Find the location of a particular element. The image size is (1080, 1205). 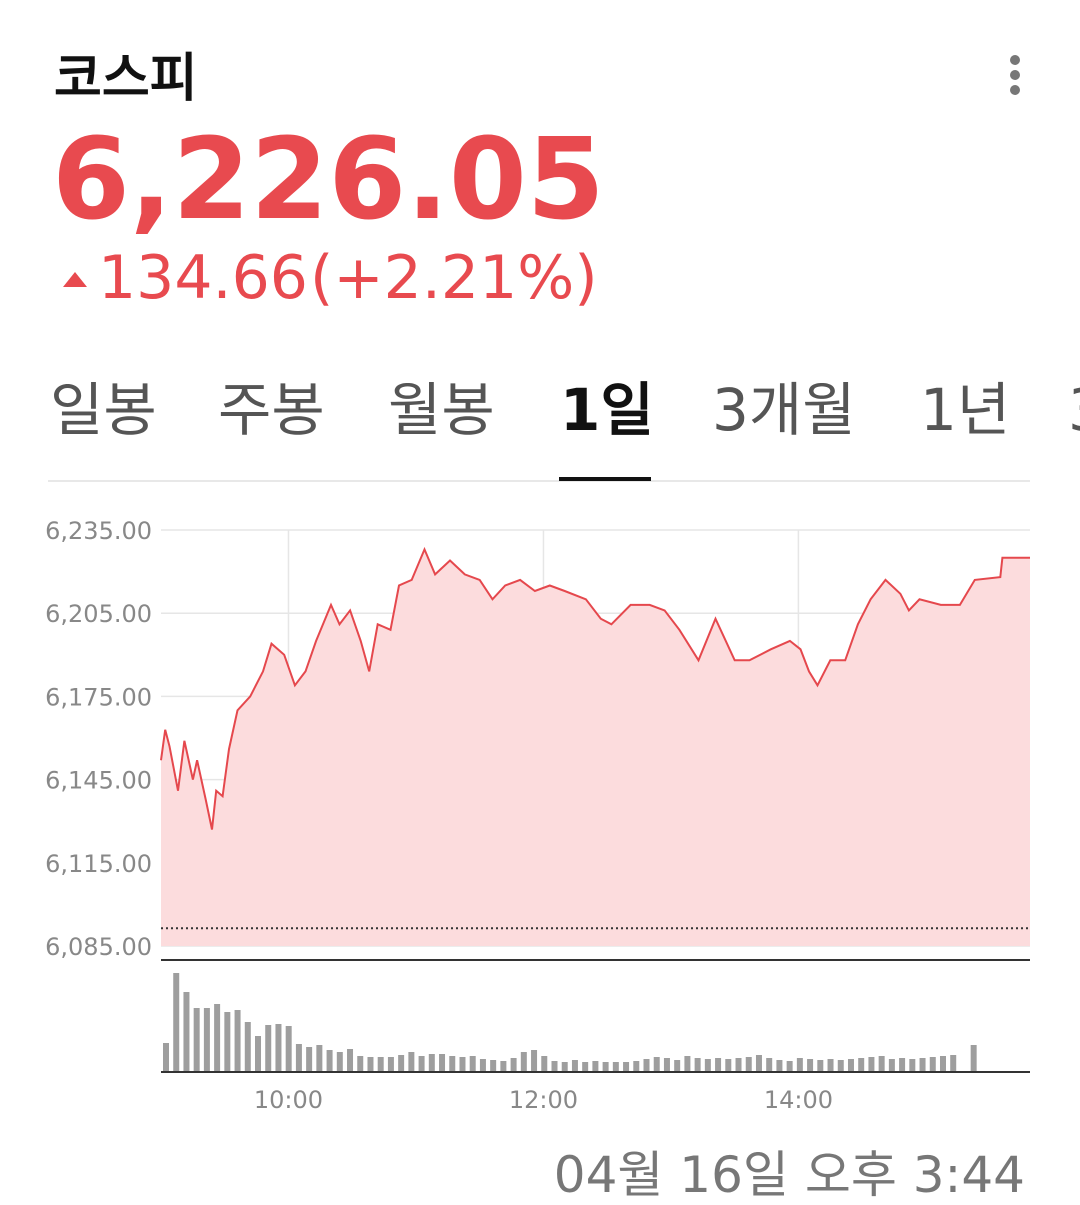

title: 코스피 is located at coordinates (126, 79).